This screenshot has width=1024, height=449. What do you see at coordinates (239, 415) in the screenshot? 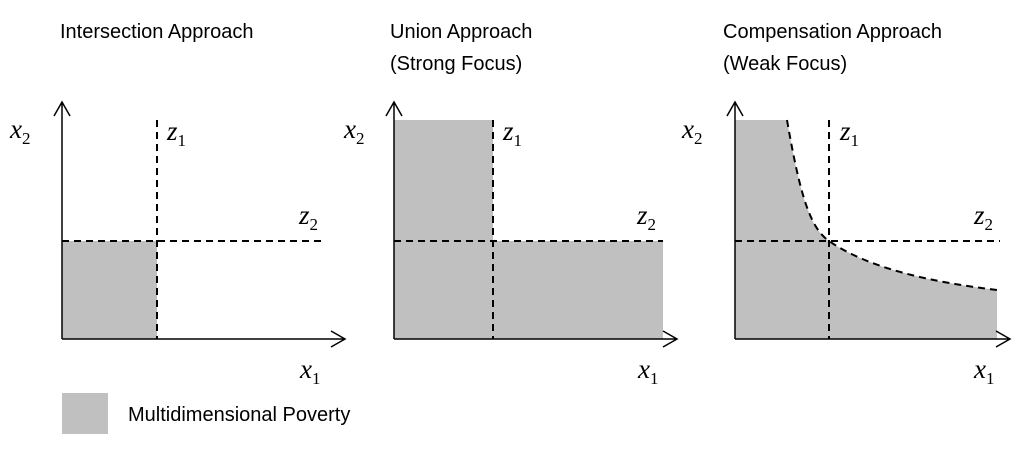
I see `legend-label: Multidimensional Poverty` at bounding box center [239, 415].